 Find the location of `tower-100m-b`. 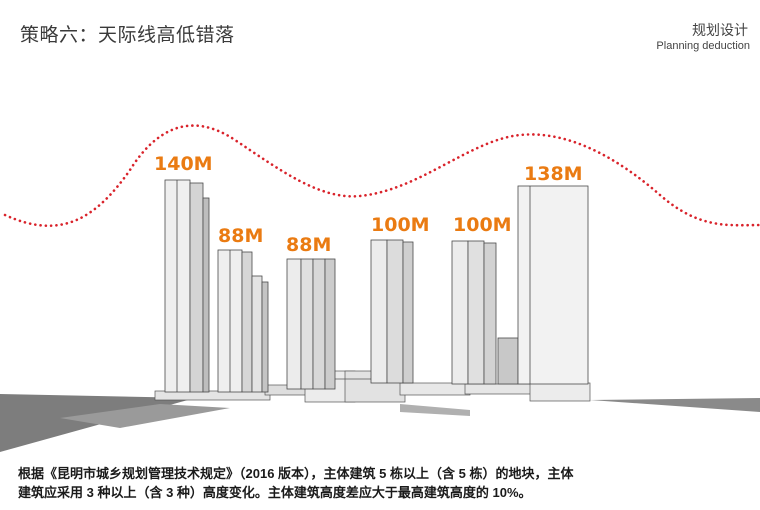

tower-100m-b is located at coordinates (485, 312).